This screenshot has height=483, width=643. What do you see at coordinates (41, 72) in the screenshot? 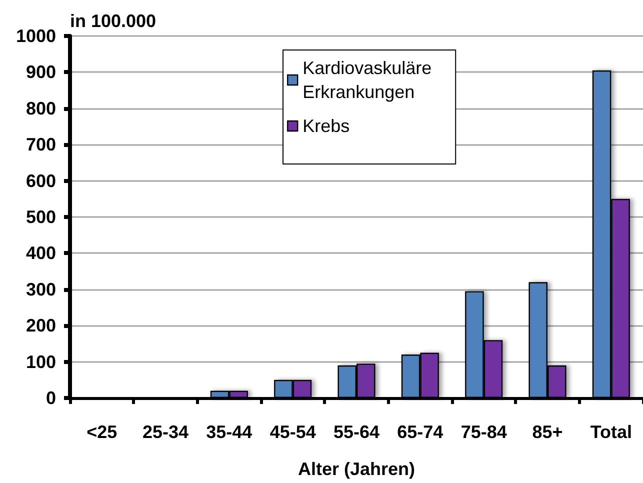
I see `y-tick-label: 900` at bounding box center [41, 72].